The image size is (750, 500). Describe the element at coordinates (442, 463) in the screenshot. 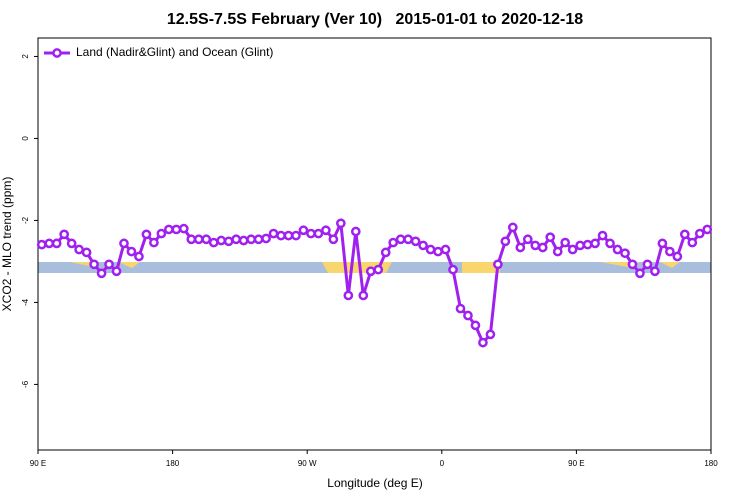

I see `x-tick-label: 0` at that location.